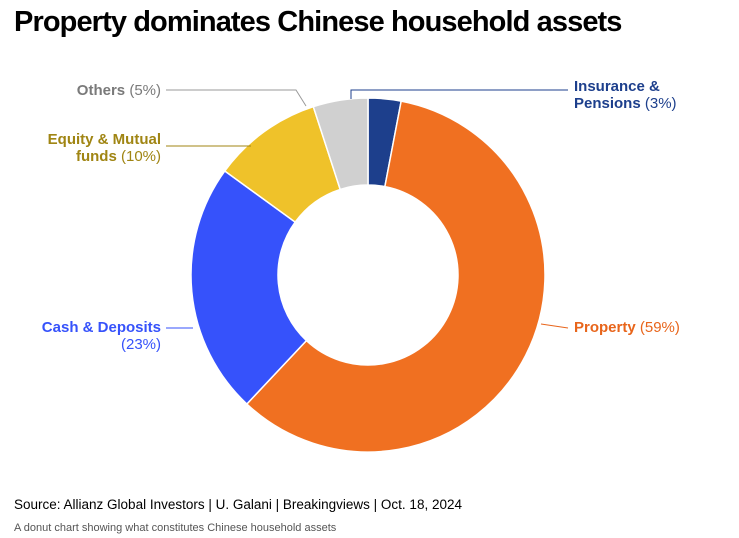  I want to click on label-equity-name-1: Equity & Mutual, so click(104, 139).